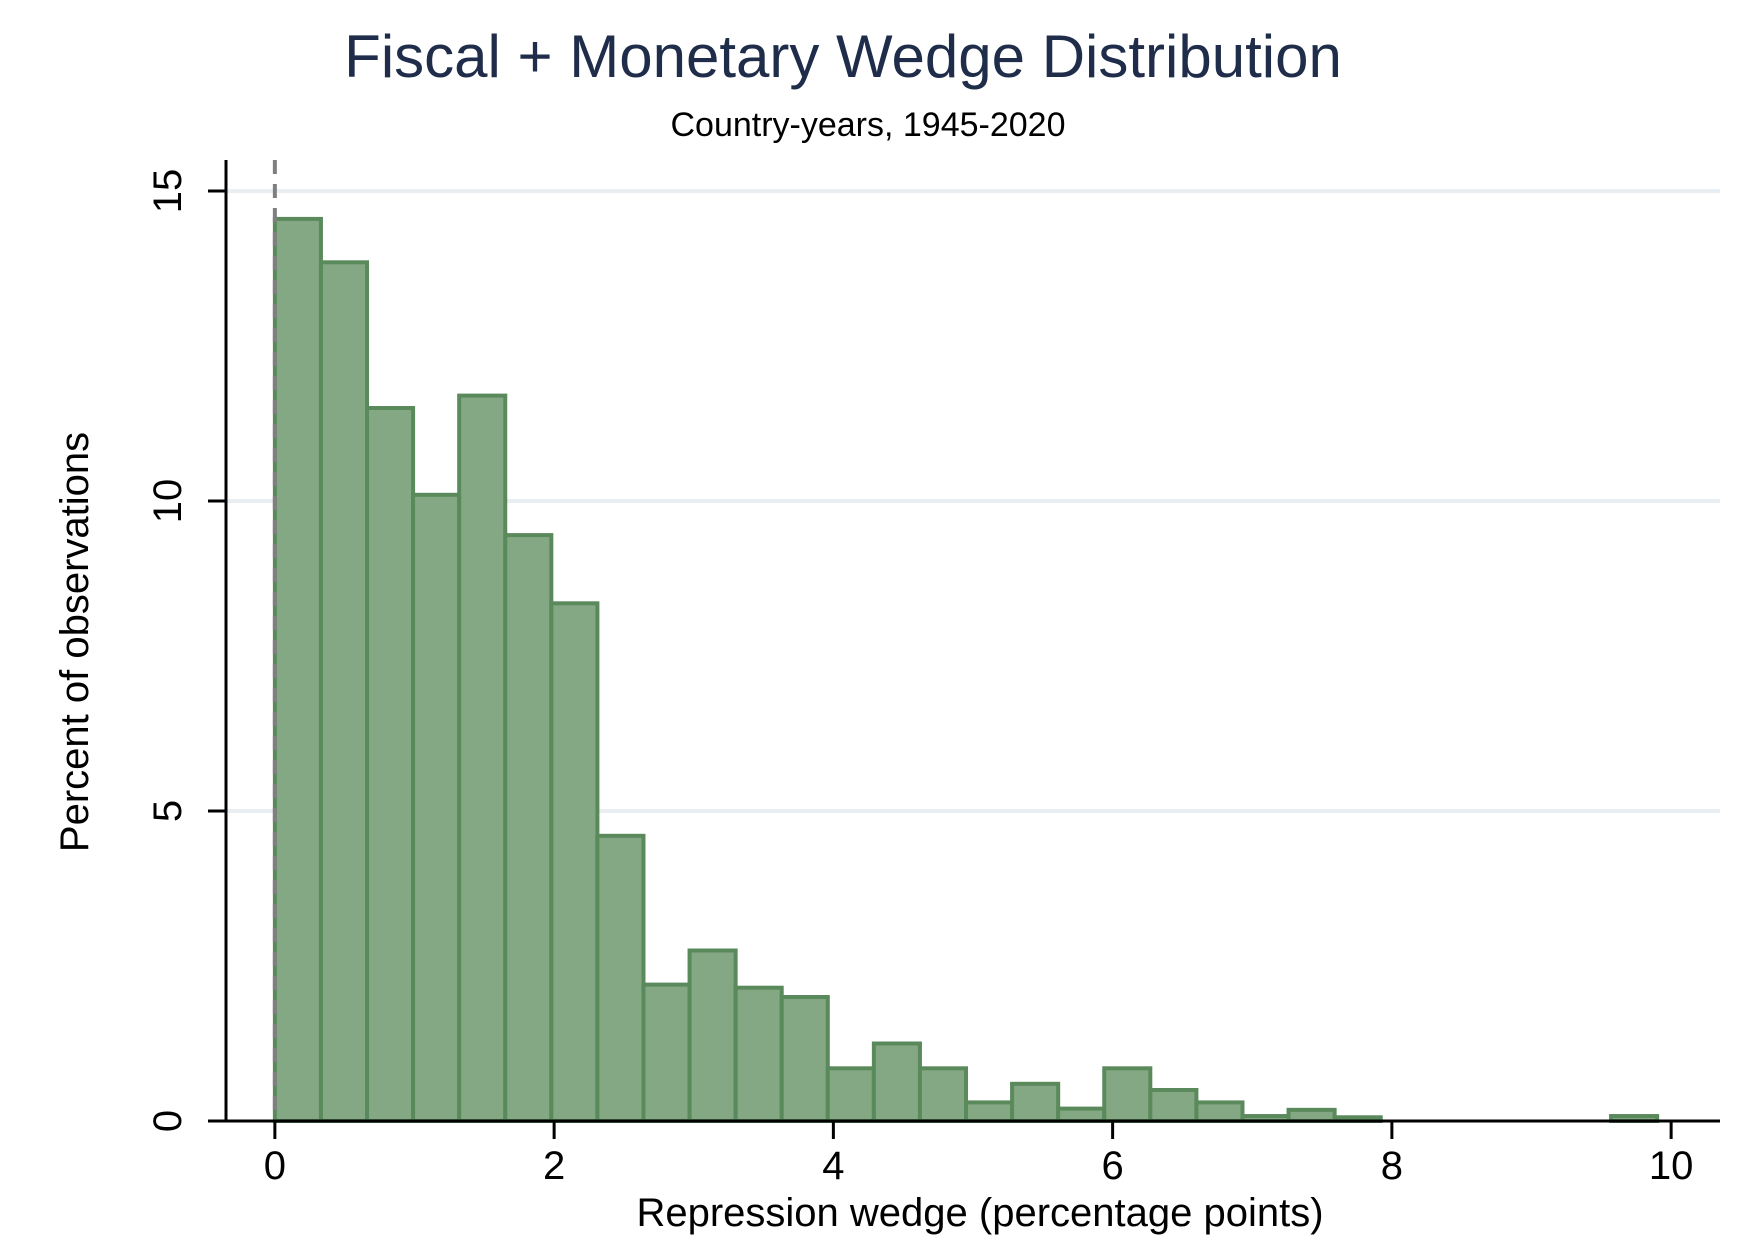  I want to click on x-tick-label-6: 6, so click(1113, 1166).